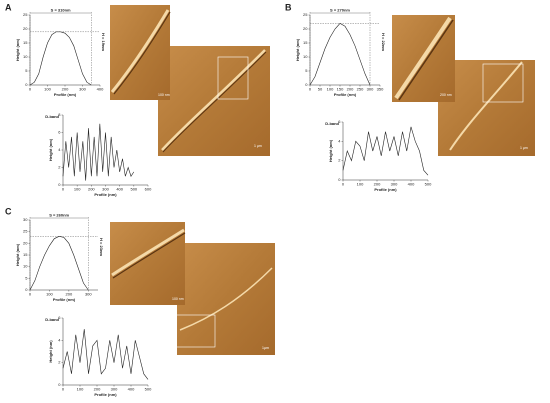  What do you see at coordinates (8, 7) in the screenshot?
I see `panel-label: A` at bounding box center [8, 7].